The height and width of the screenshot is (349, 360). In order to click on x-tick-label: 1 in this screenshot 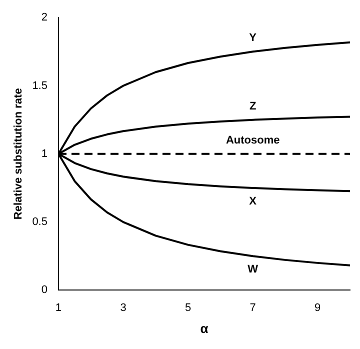, I will do `click(58, 308)`.